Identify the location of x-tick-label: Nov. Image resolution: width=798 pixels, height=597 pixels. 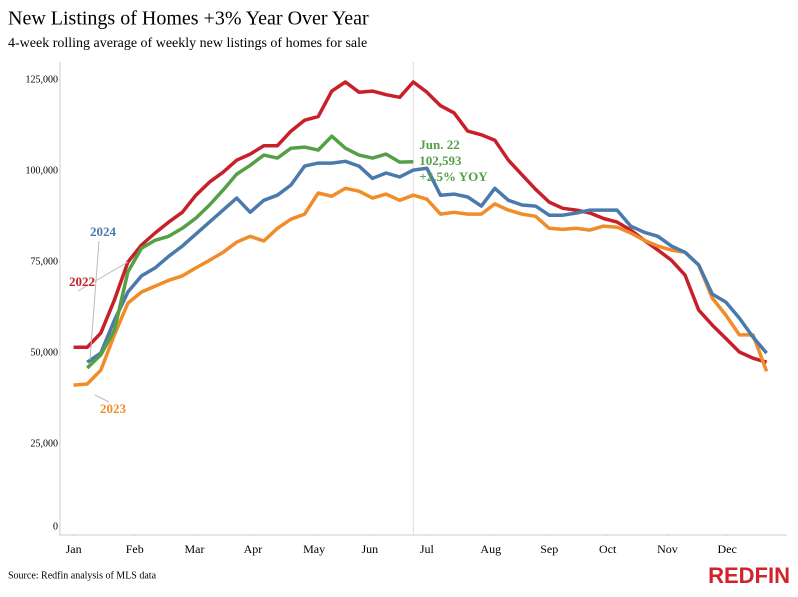
(667, 549).